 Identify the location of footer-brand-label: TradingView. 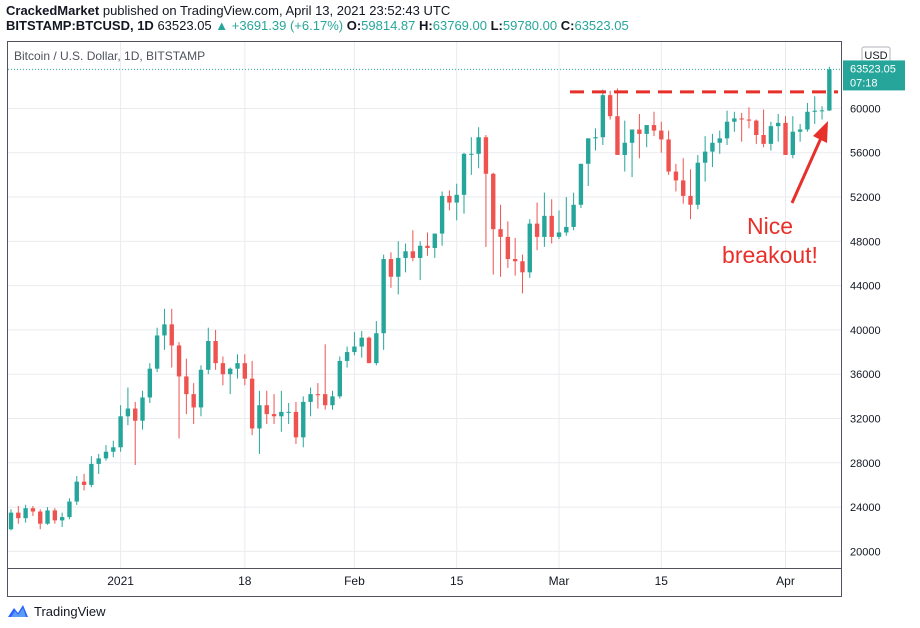
(70, 611).